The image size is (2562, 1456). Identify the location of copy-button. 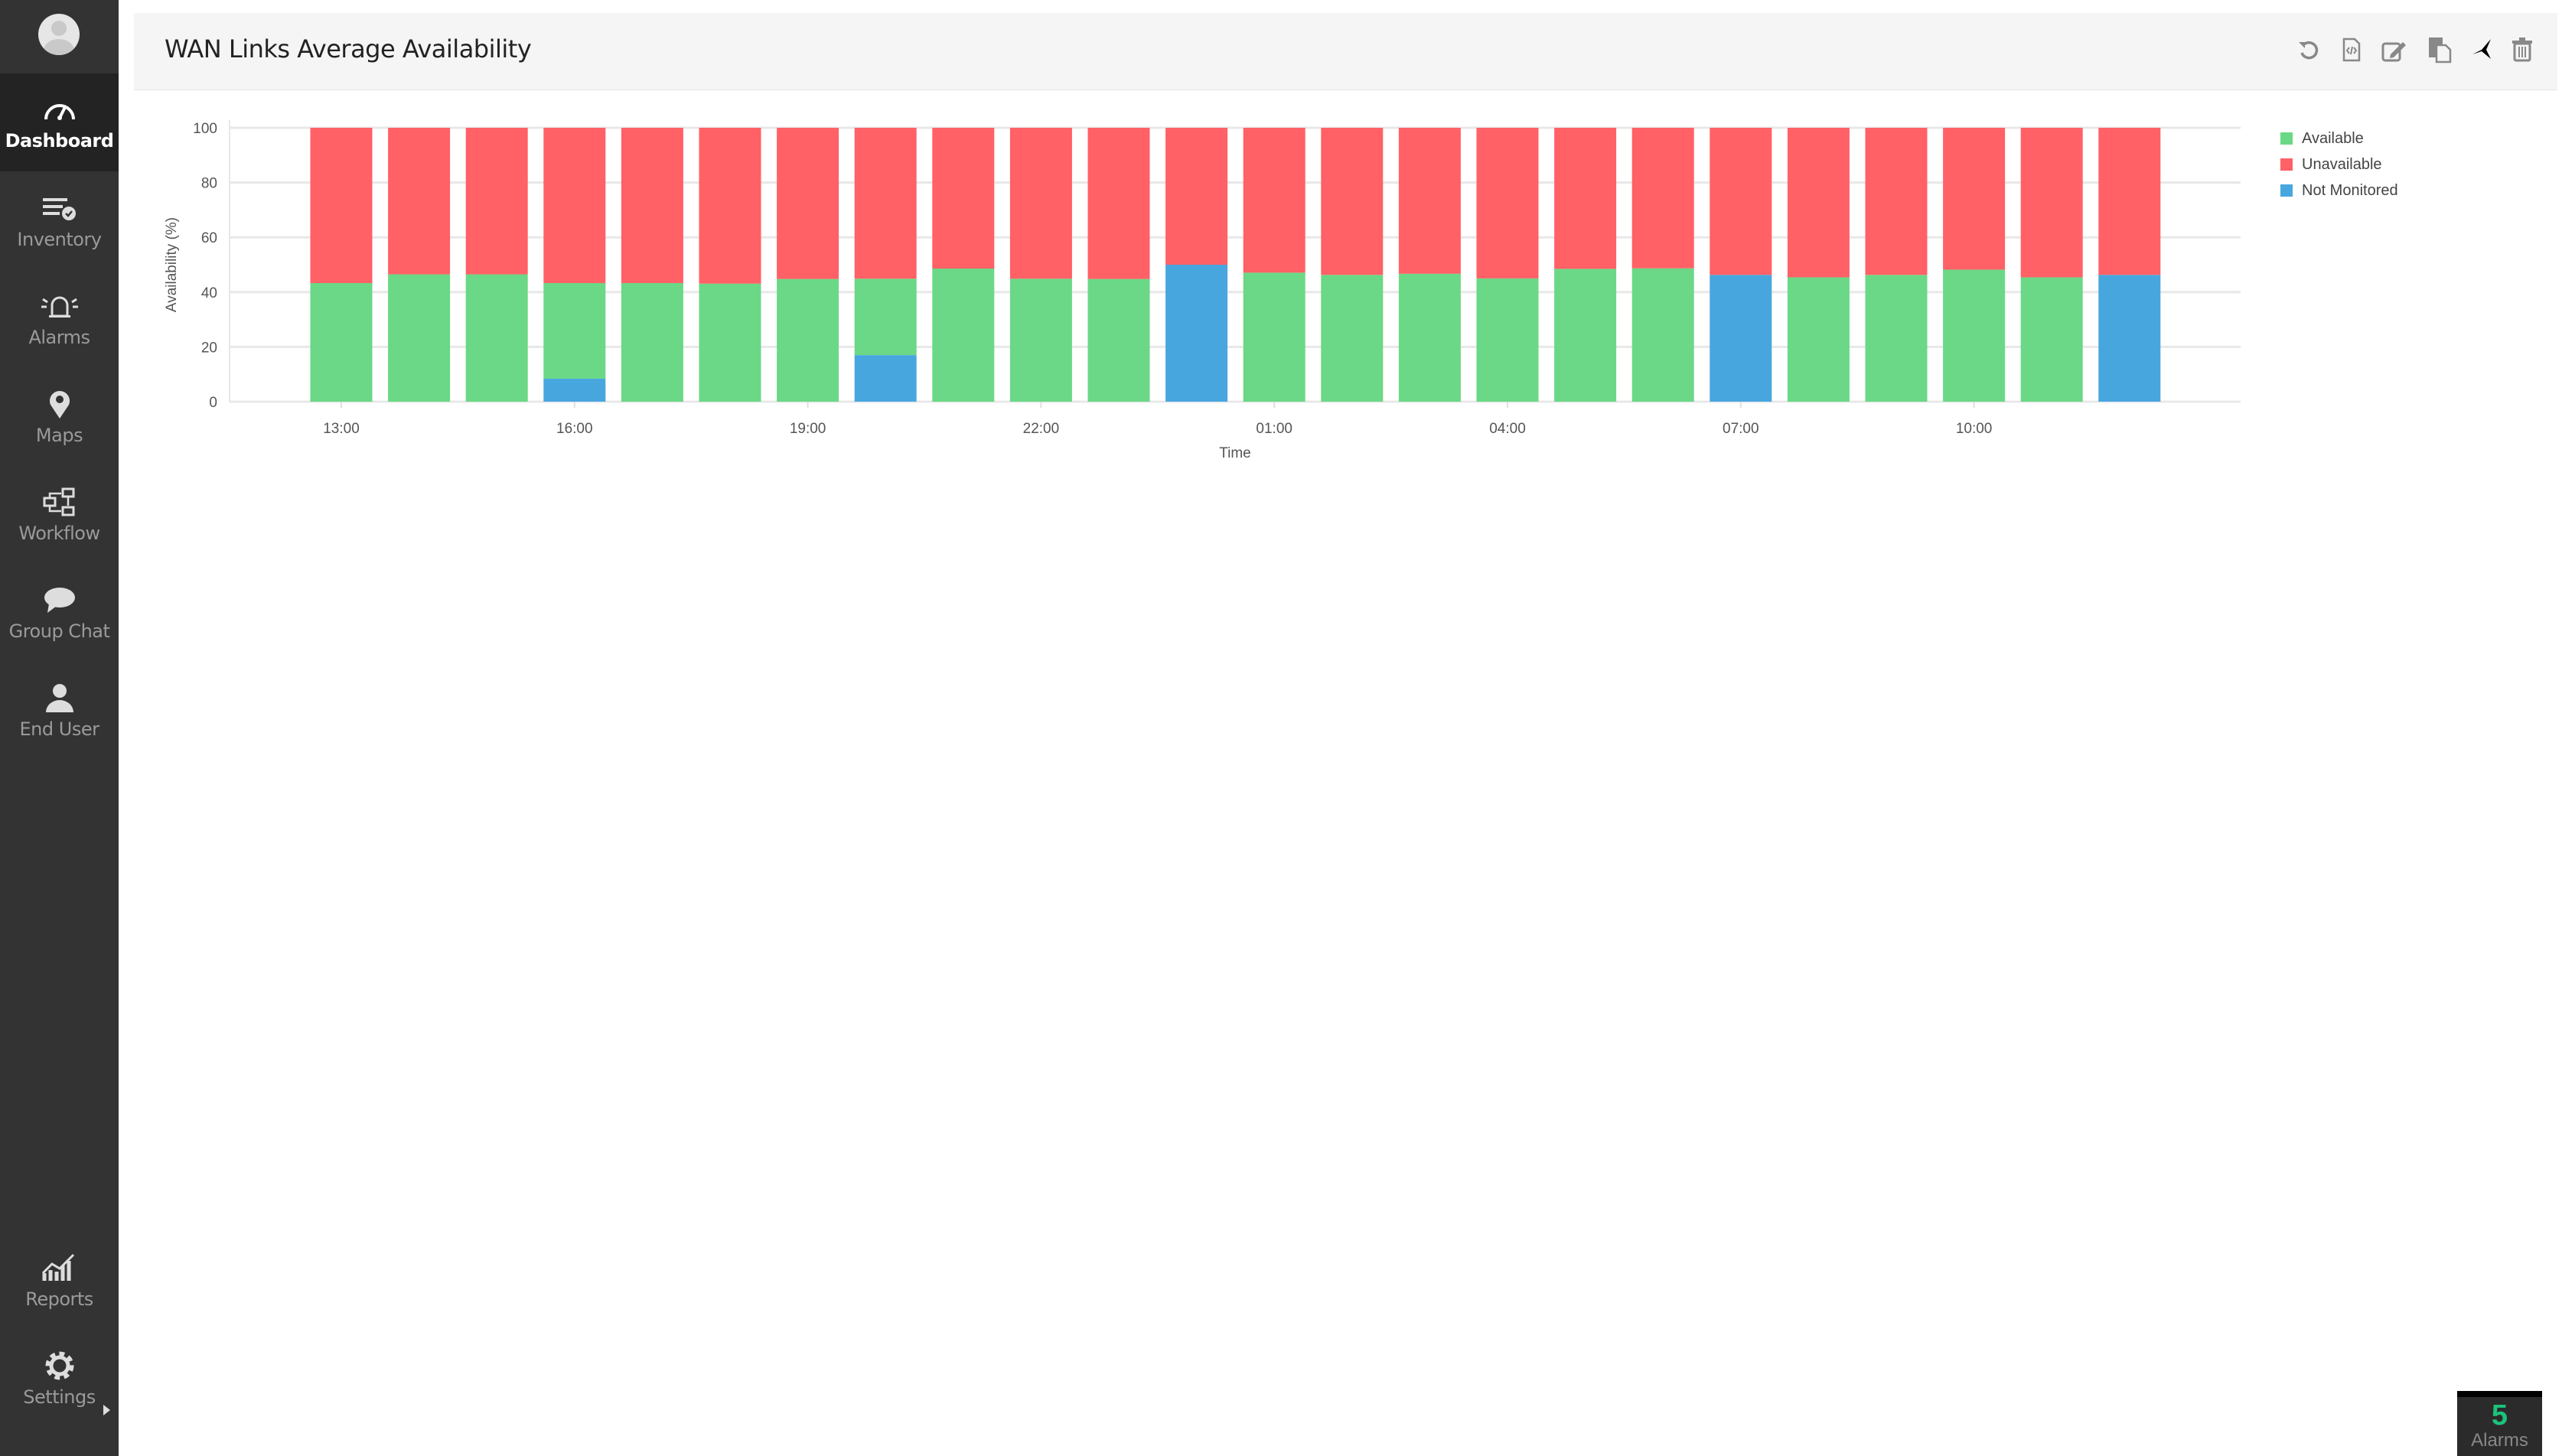
(2439, 50).